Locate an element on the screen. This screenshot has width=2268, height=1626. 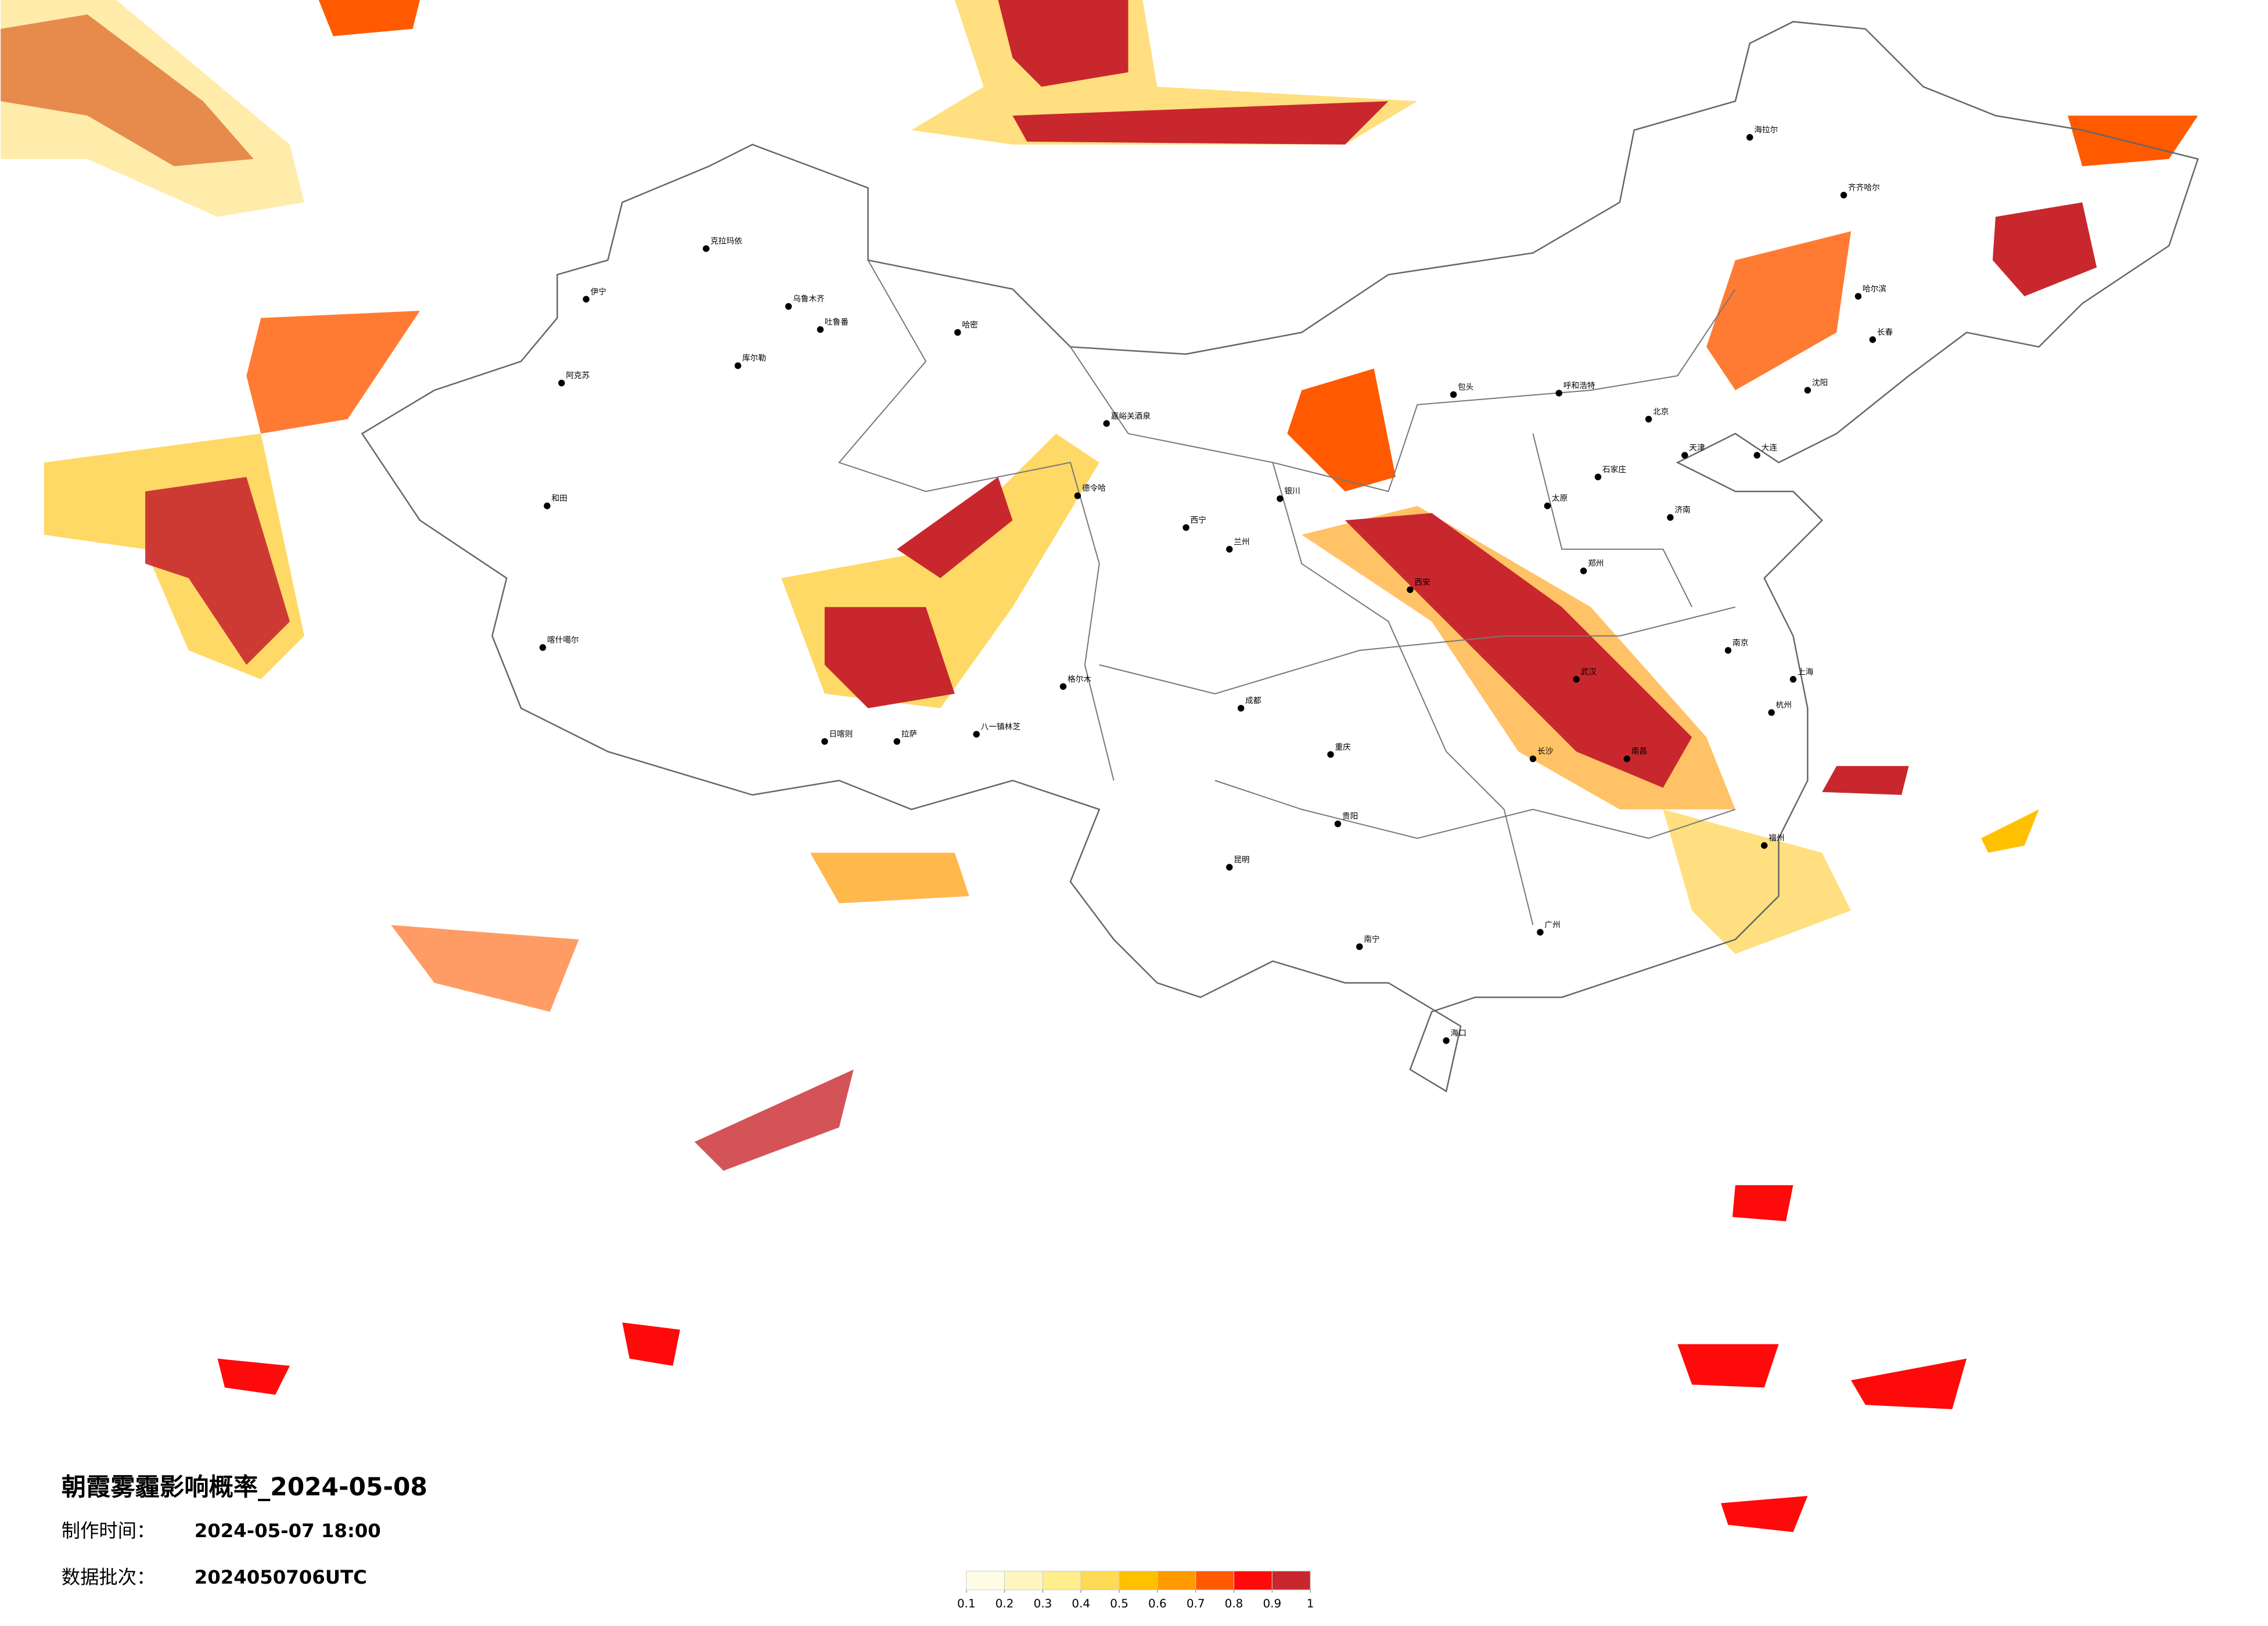
legend-tick-label: 0.2 is located at coordinates (1004, 1603).